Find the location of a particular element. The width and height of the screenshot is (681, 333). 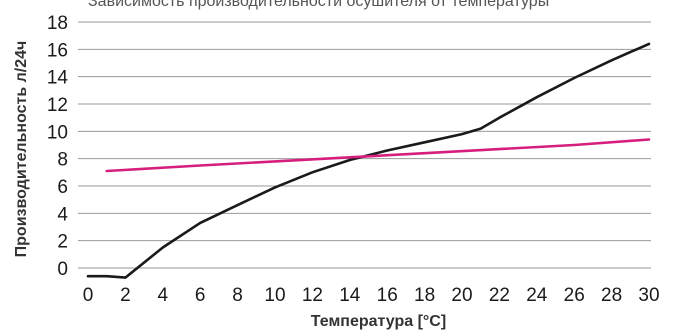

y-tick-label-16: 16 is located at coordinates (57, 50).